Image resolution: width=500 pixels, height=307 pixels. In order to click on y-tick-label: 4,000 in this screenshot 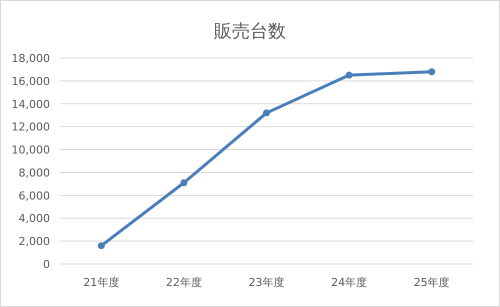, I will do `click(34, 219)`.